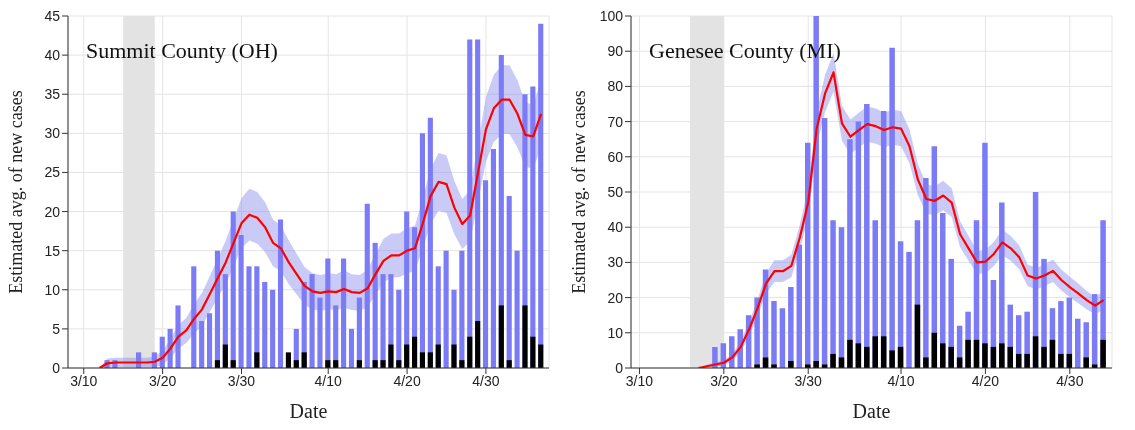  I want to click on y-tick-label: 15, so click(52, 250).